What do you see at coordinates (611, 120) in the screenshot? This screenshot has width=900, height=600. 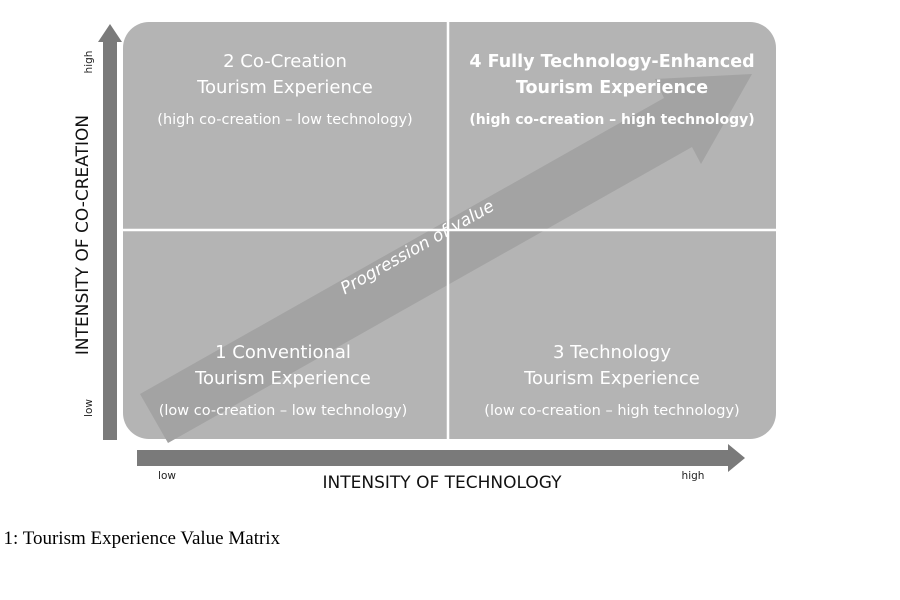 I see `q4-subtitle: (high co-creation – high technology)` at bounding box center [611, 120].